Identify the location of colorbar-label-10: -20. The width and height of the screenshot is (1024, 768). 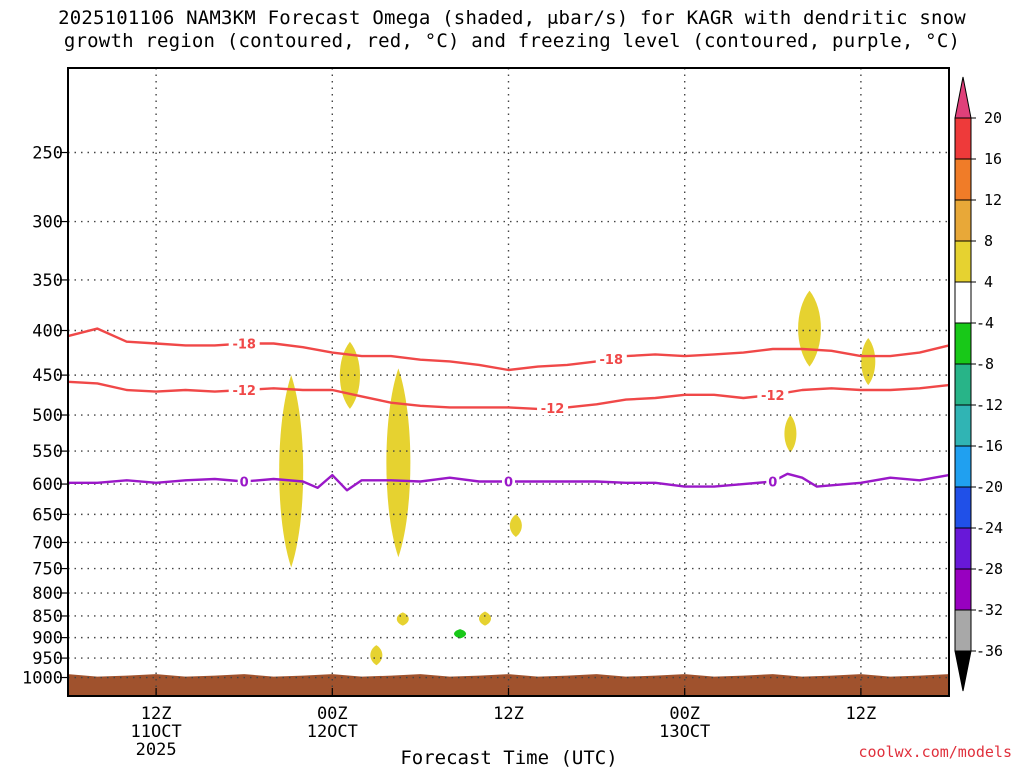
(989, 487).